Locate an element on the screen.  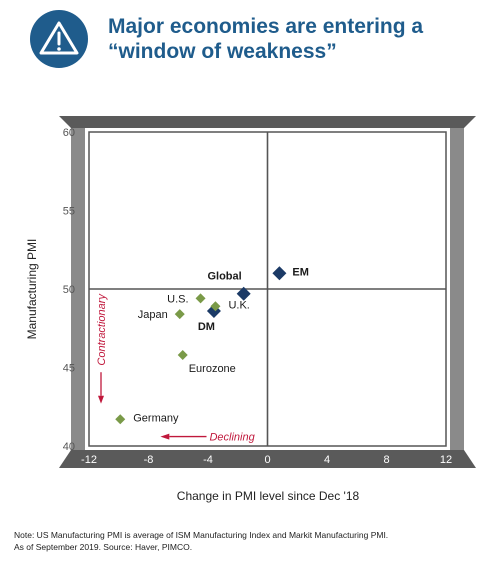
warning-badge is located at coordinates (59, 39).